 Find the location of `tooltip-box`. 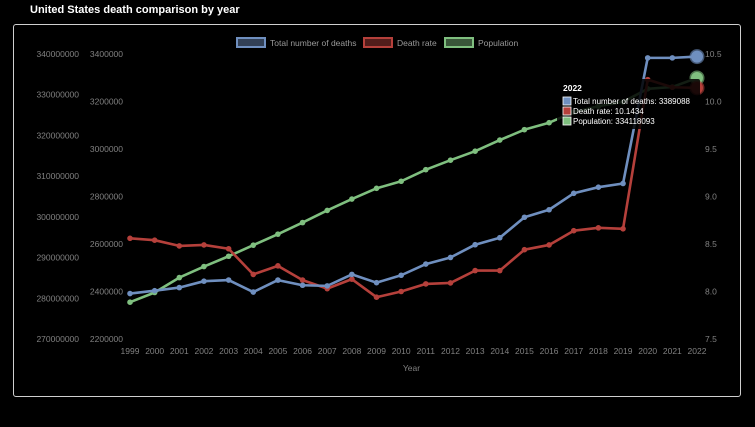

tooltip-box is located at coordinates (628, 104).